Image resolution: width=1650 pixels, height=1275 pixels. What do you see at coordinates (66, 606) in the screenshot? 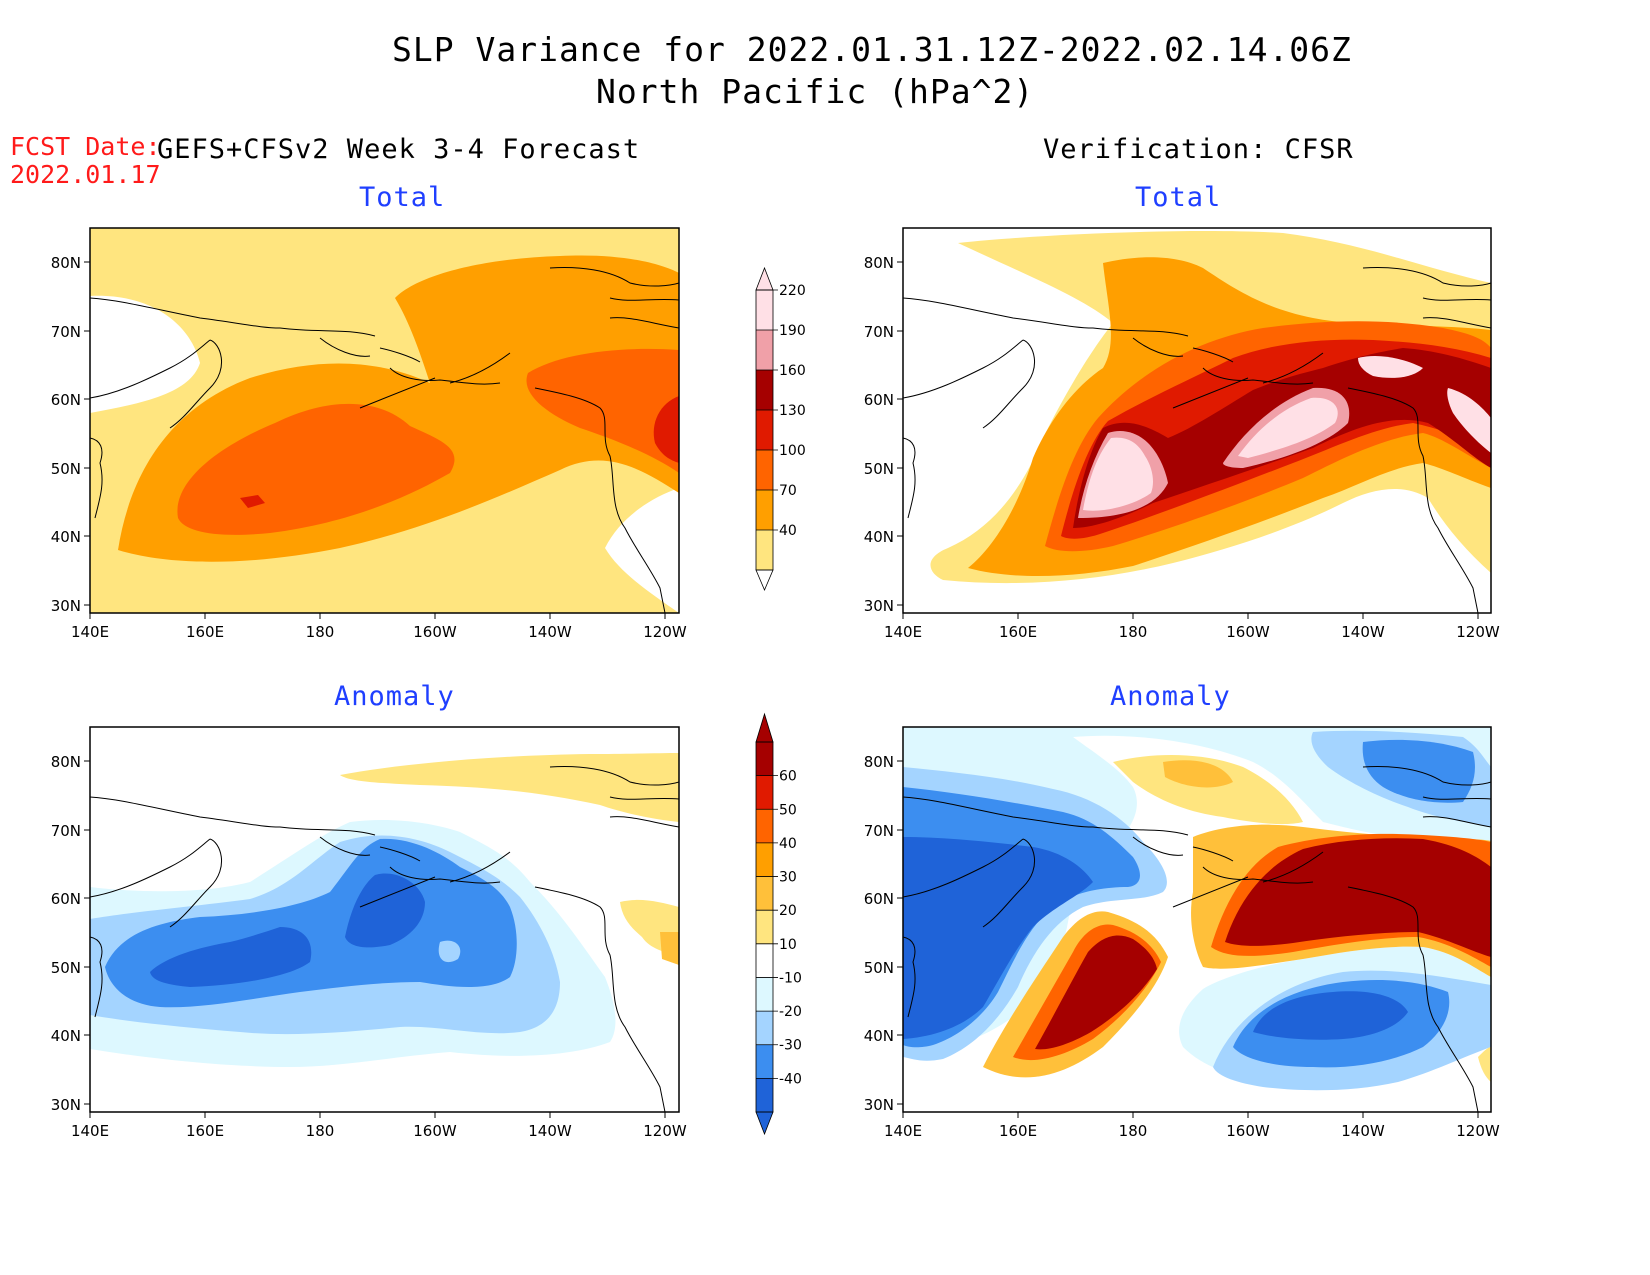
I see `forecast-total-lat-label: 30N` at bounding box center [66, 606].